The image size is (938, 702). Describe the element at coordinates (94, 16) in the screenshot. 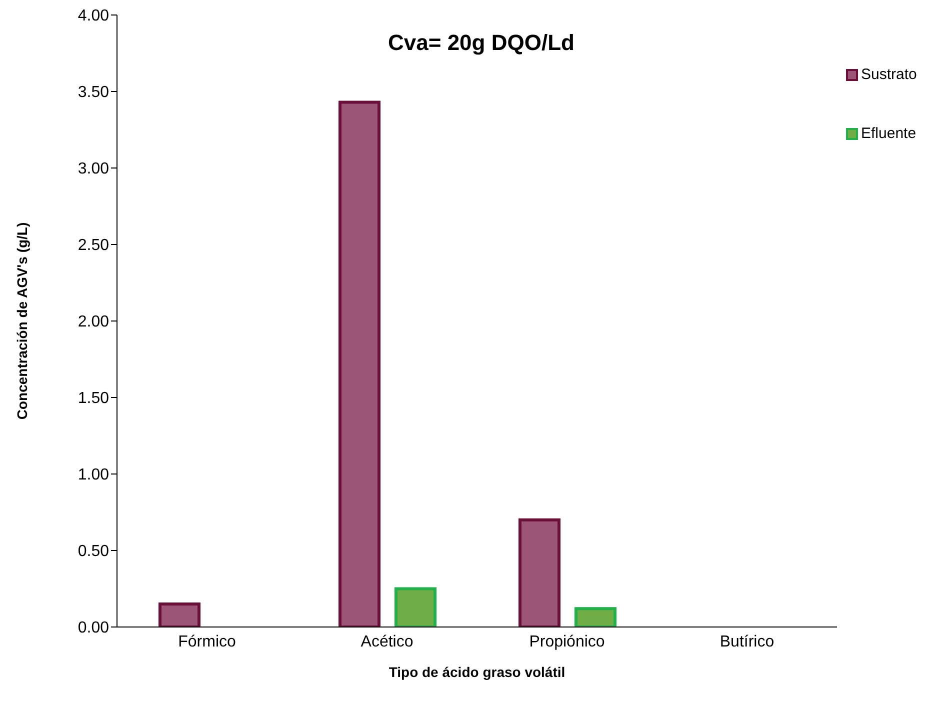

I see `y-tick-label: 4.00` at that location.